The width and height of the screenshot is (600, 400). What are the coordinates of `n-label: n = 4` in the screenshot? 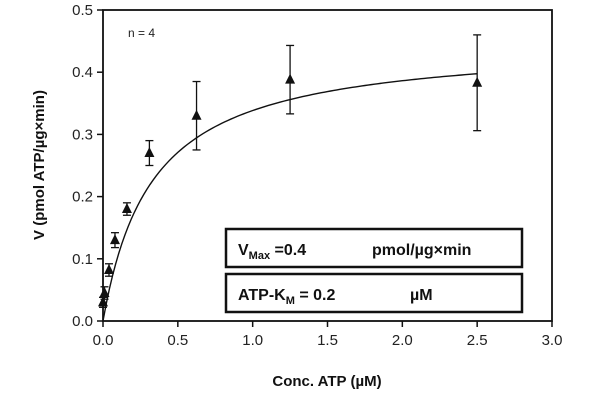 It's located at (141, 33).